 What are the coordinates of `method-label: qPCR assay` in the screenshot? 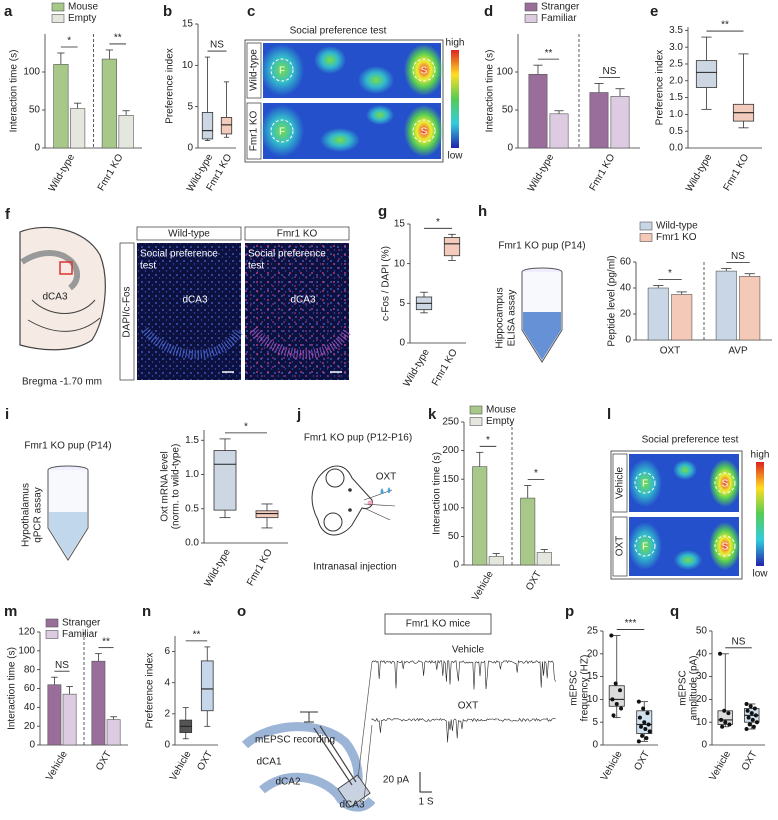 It's located at (38, 515).